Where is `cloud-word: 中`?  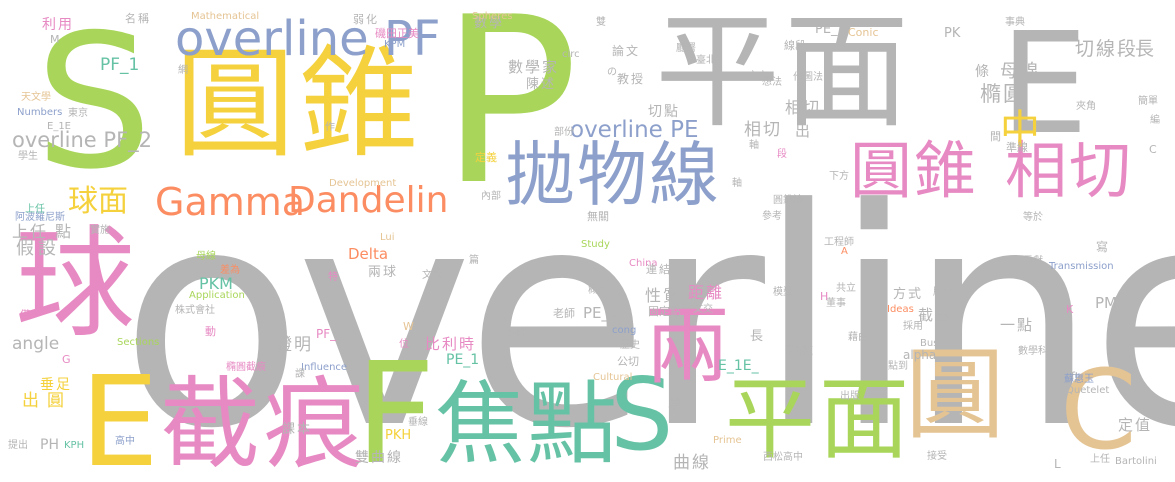
cloud-word: 中 is located at coordinates (1020, 130).